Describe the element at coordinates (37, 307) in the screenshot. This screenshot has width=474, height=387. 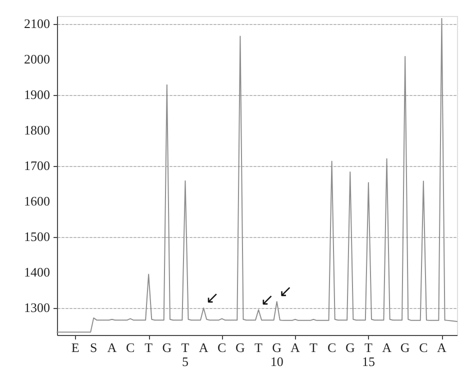
I see `y-tick-label: 1300` at that location.